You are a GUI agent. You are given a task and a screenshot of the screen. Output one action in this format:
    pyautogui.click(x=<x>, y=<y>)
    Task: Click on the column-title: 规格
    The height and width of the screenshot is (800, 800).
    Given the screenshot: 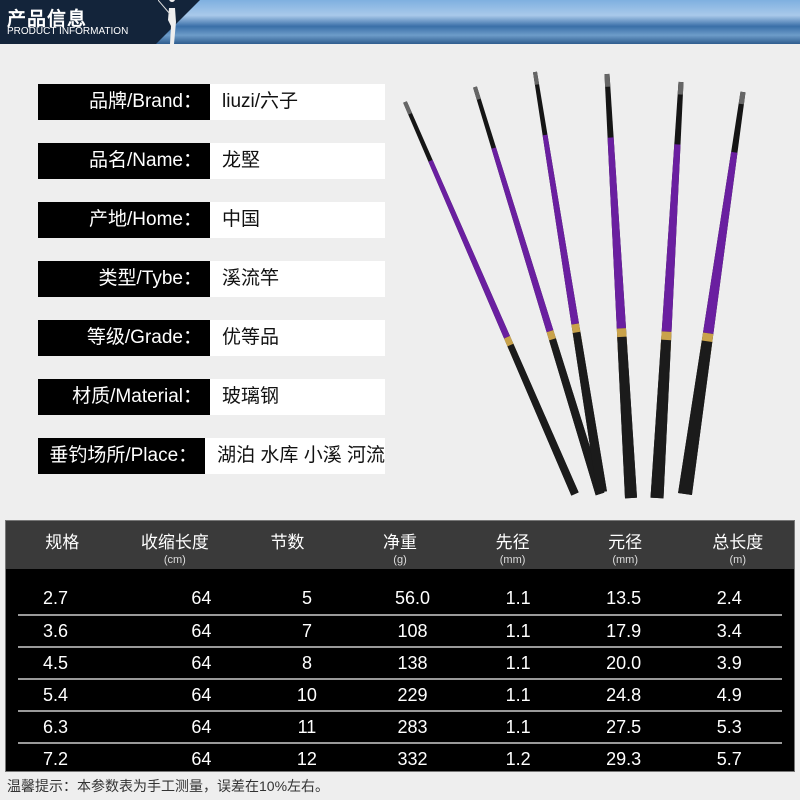 What is the action you would take?
    pyautogui.click(x=62, y=542)
    